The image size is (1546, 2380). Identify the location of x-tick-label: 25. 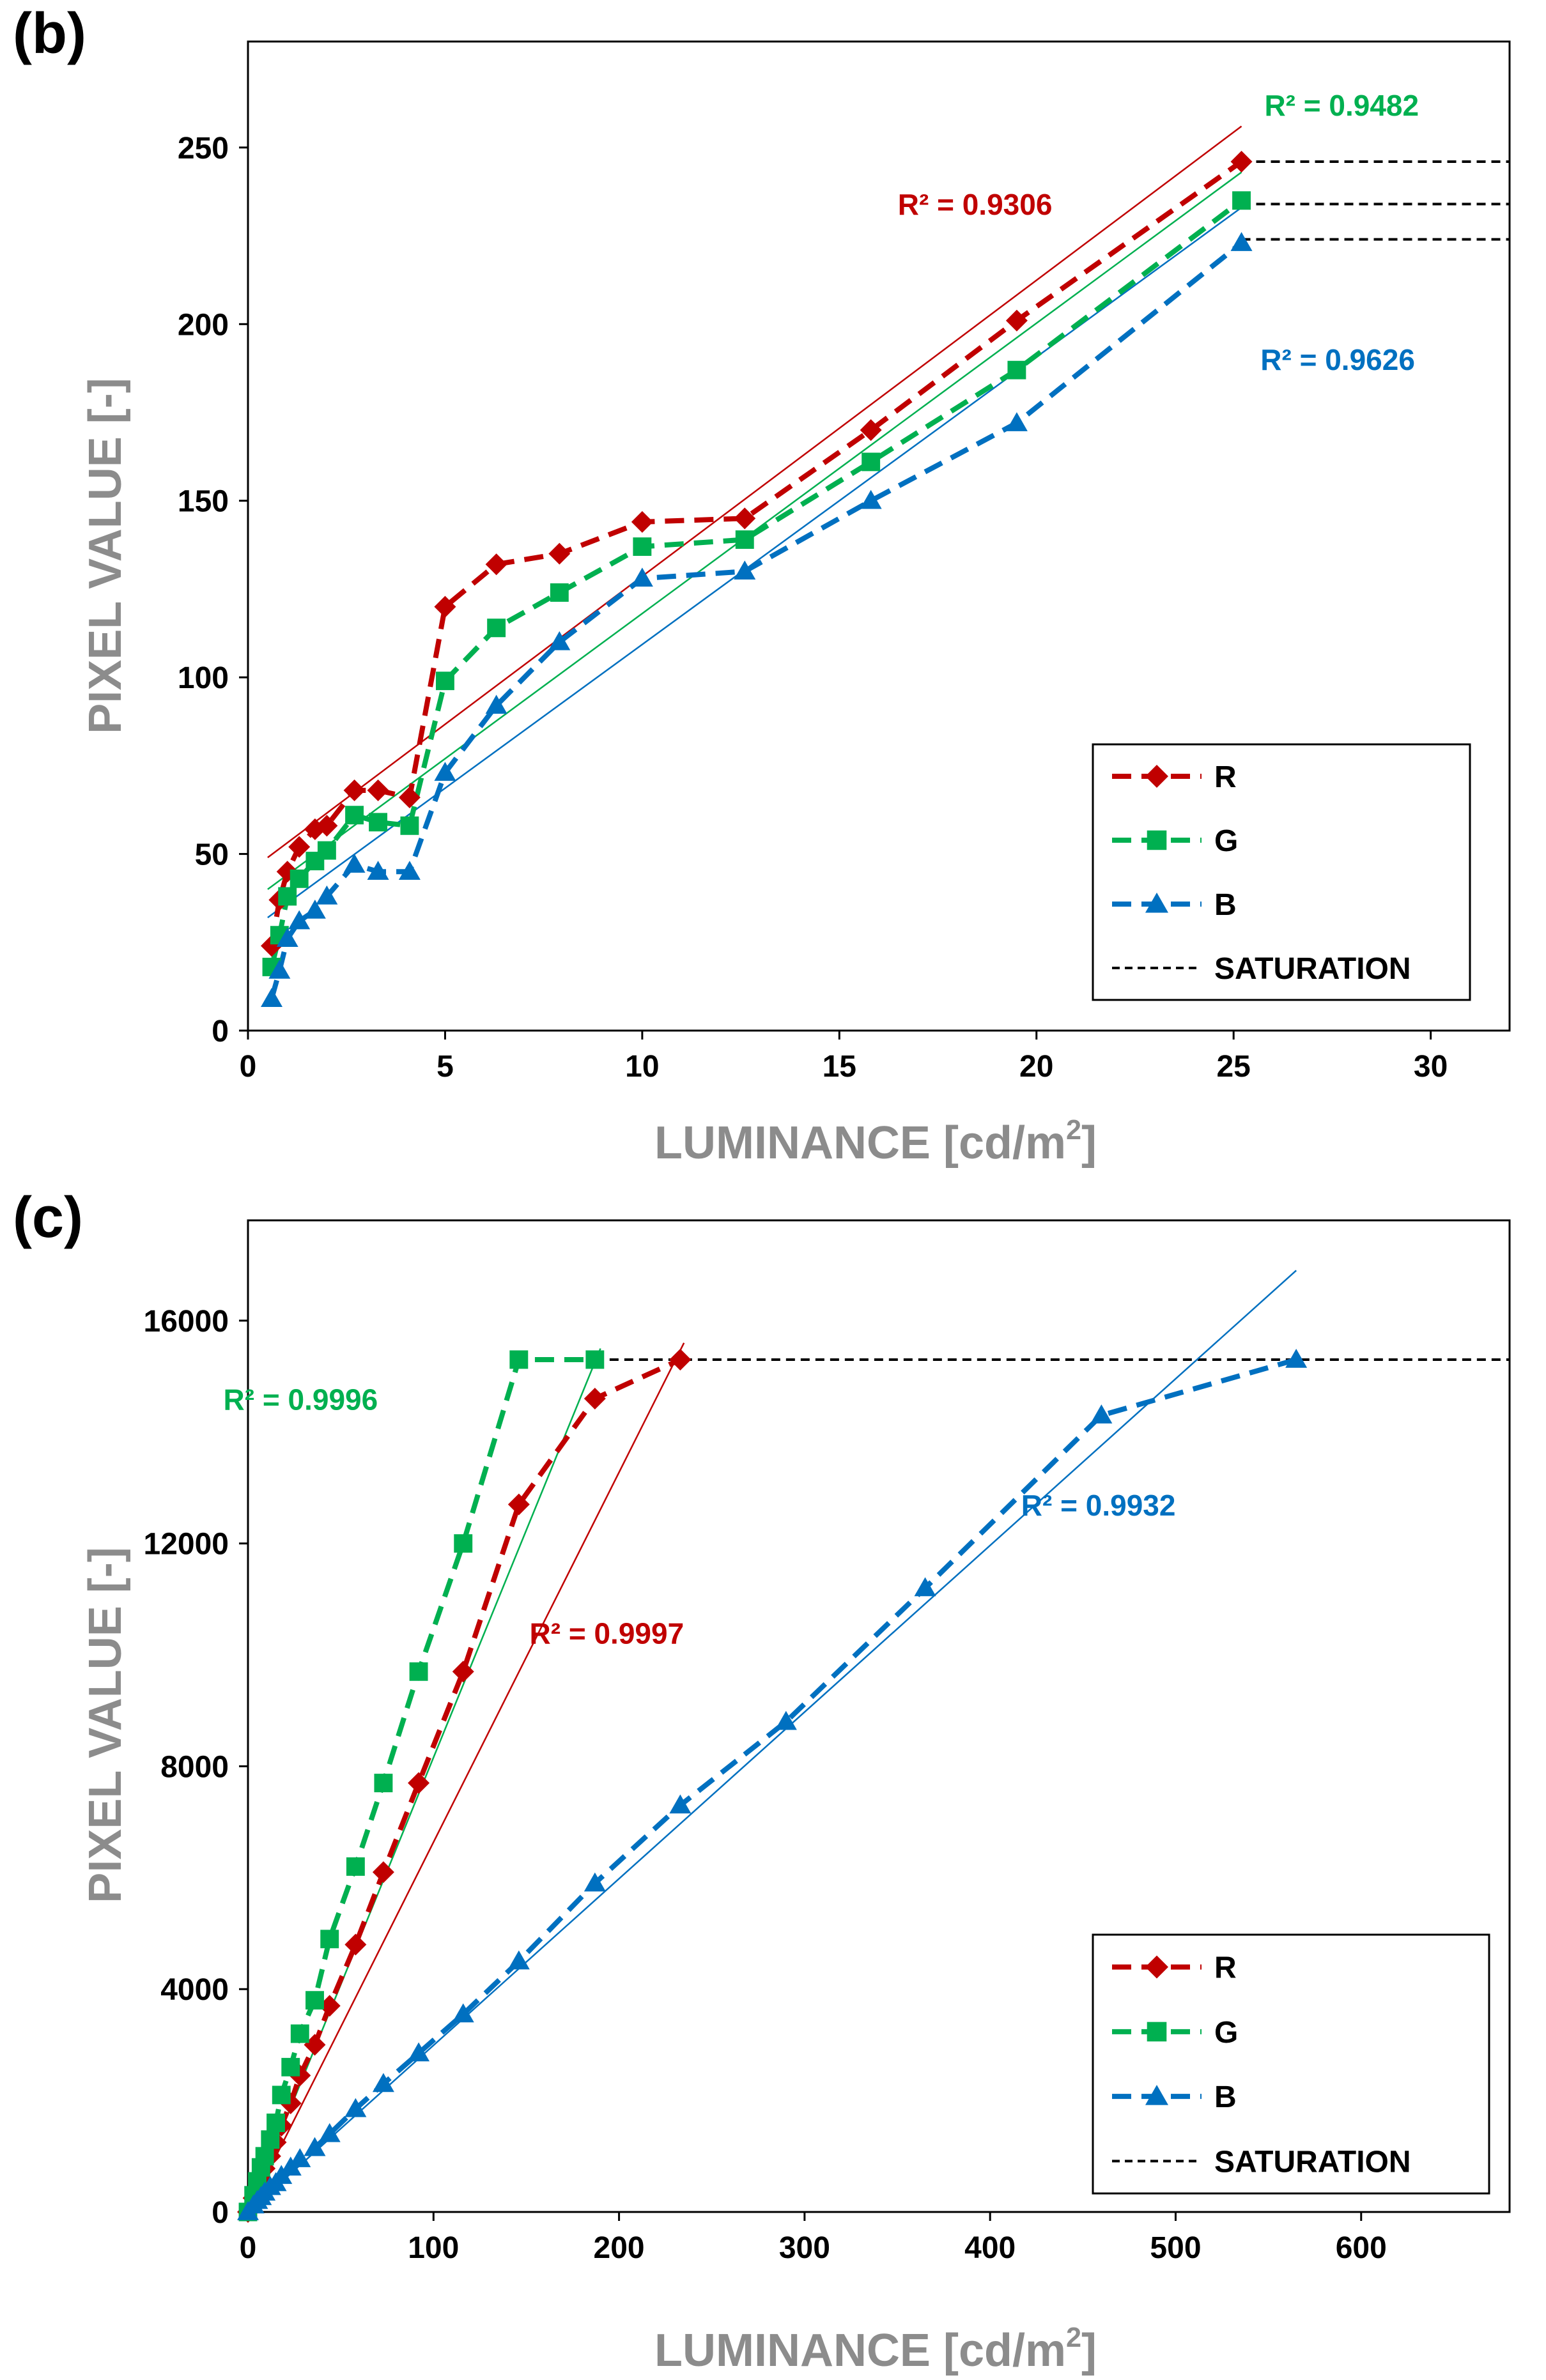
(1233, 1067).